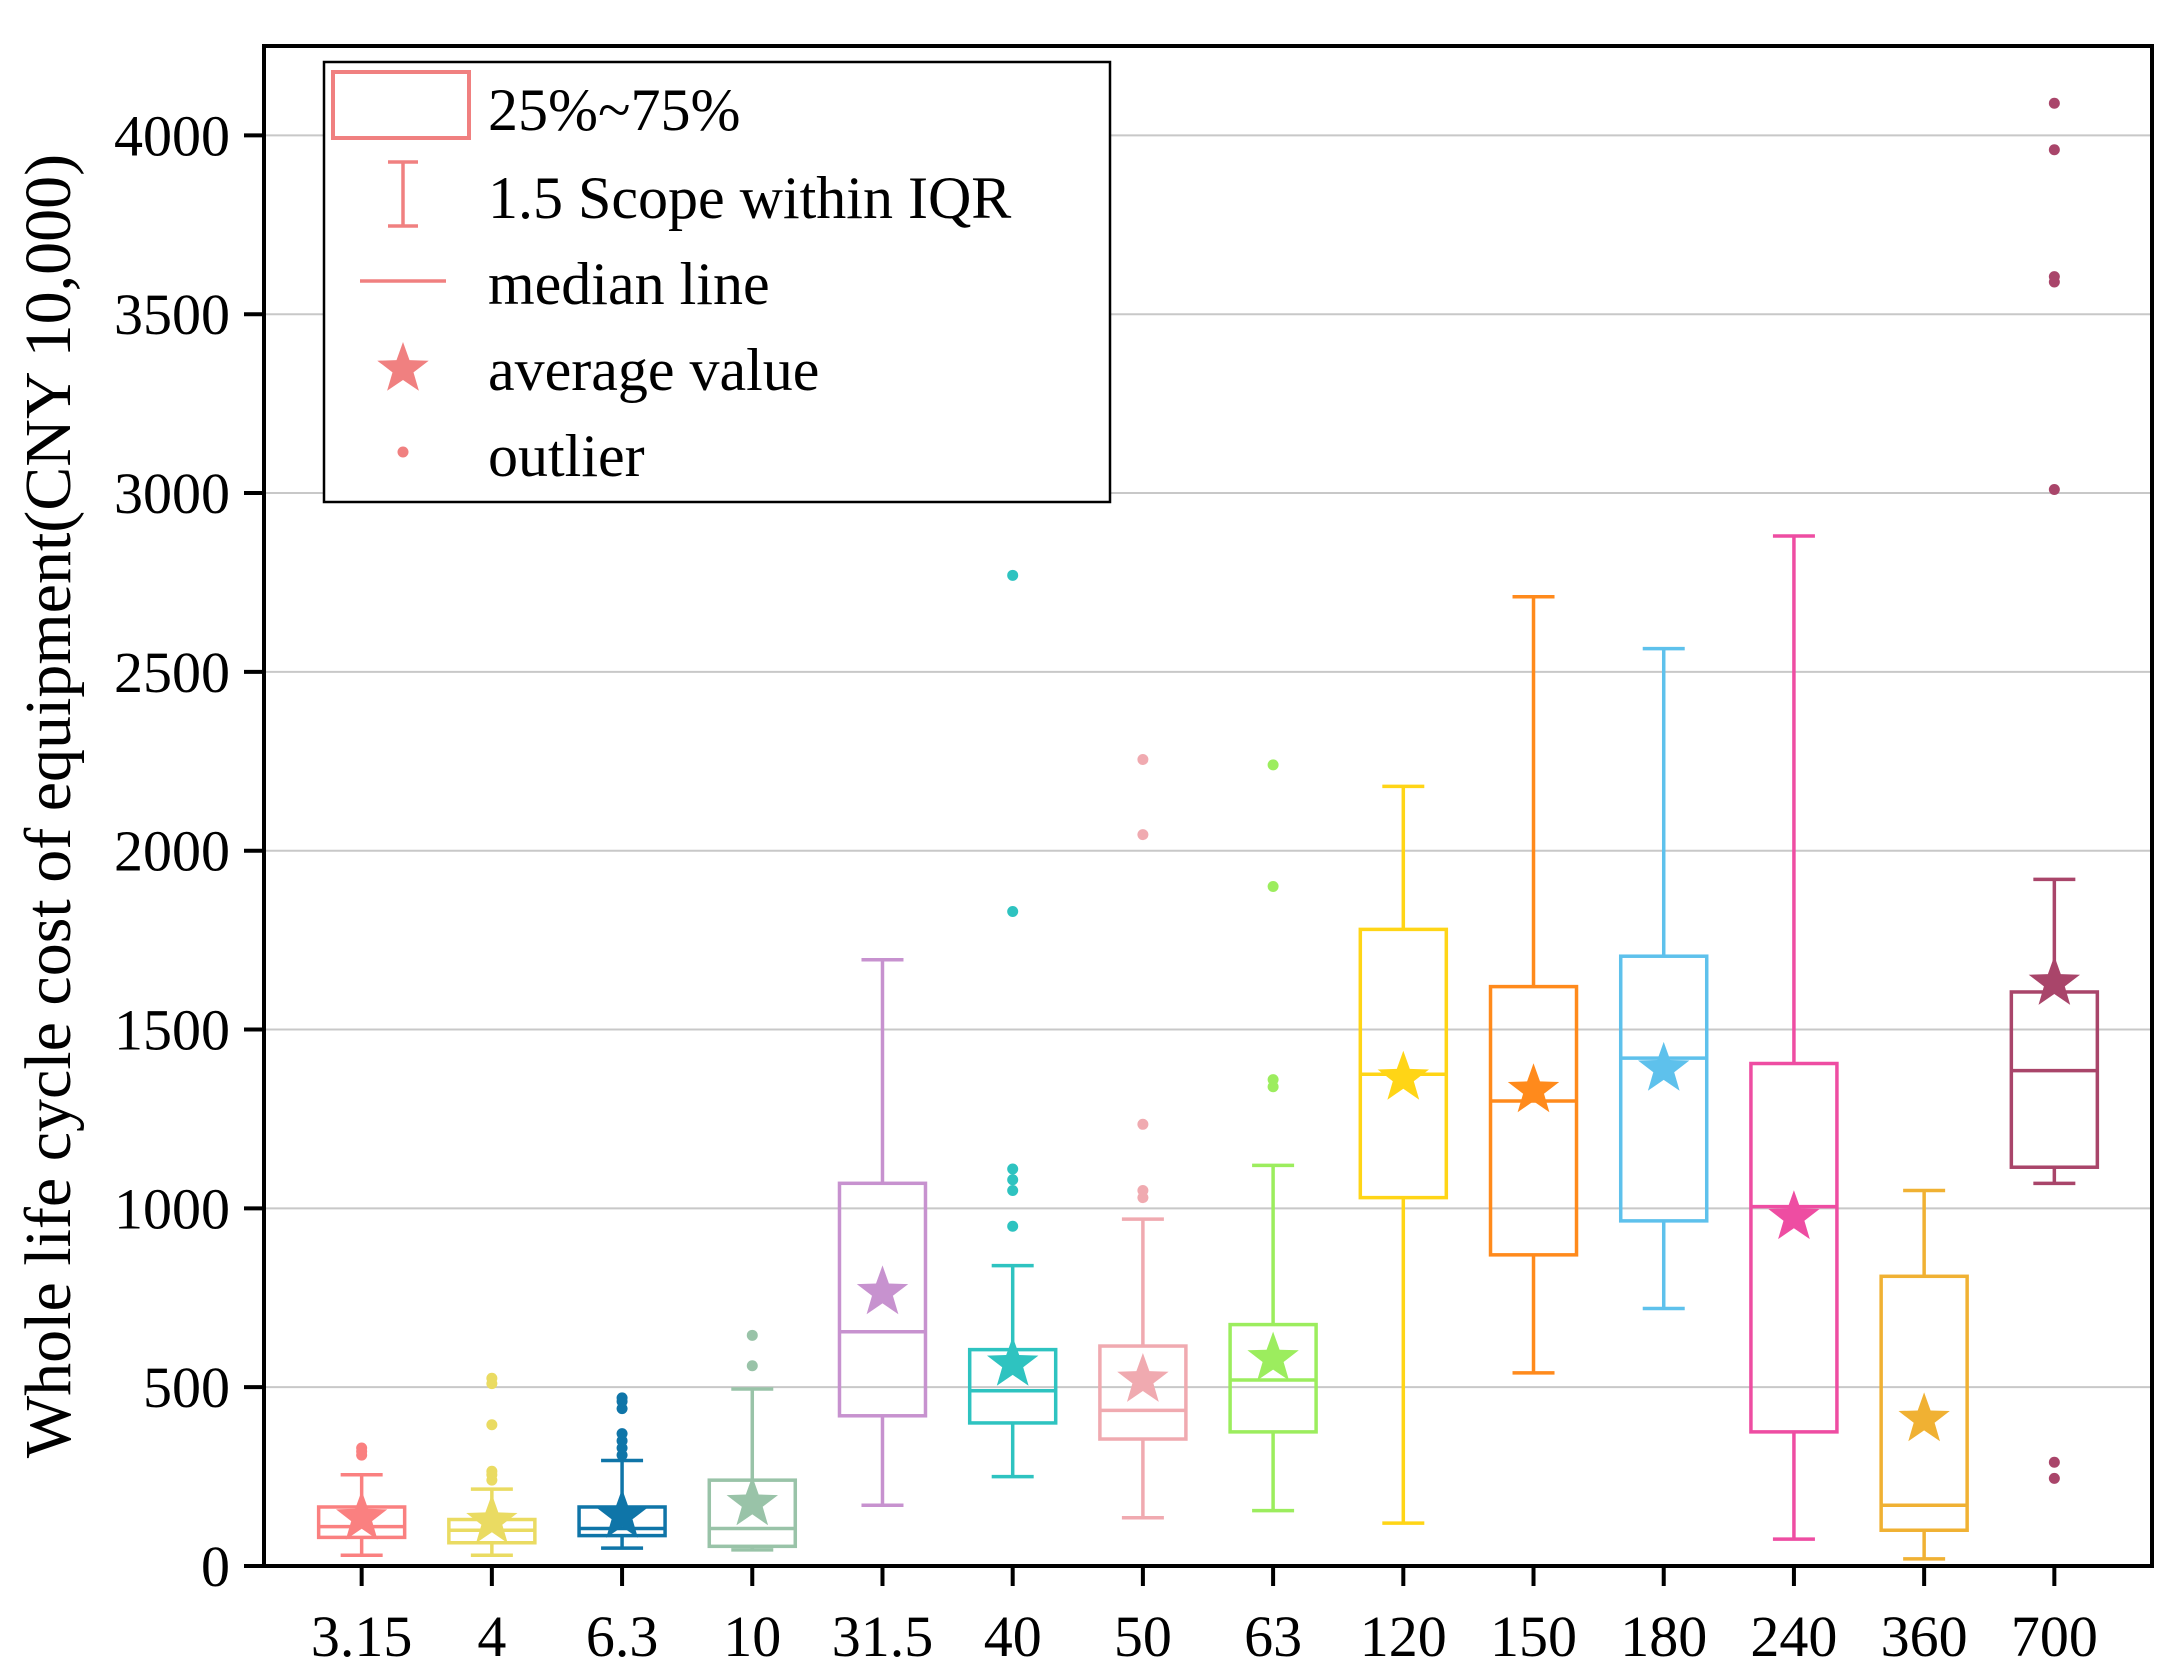  I want to click on y-tick-label: 1500, so click(172, 1030).